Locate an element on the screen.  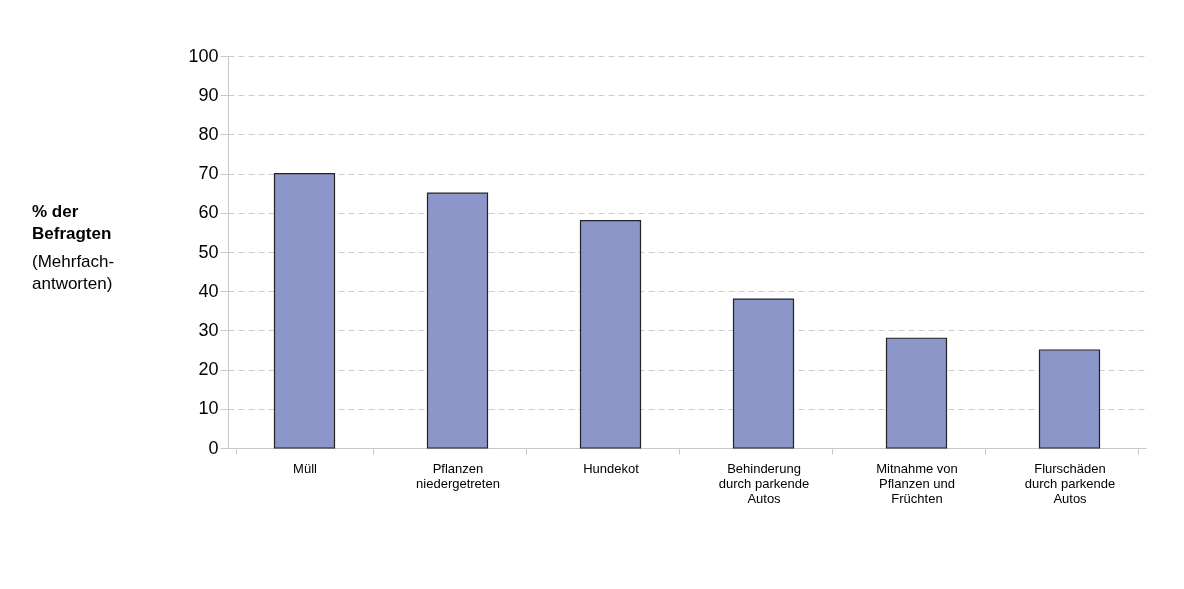
y-tick-label: 50 is located at coordinates (208, 251).